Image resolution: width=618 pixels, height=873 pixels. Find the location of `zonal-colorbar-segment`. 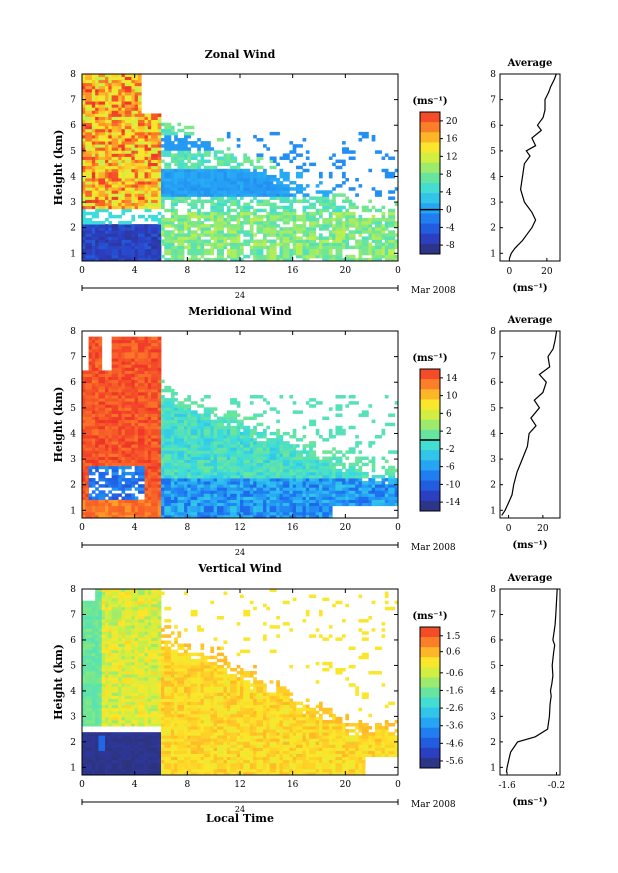

zonal-colorbar-segment is located at coordinates (430, 117).